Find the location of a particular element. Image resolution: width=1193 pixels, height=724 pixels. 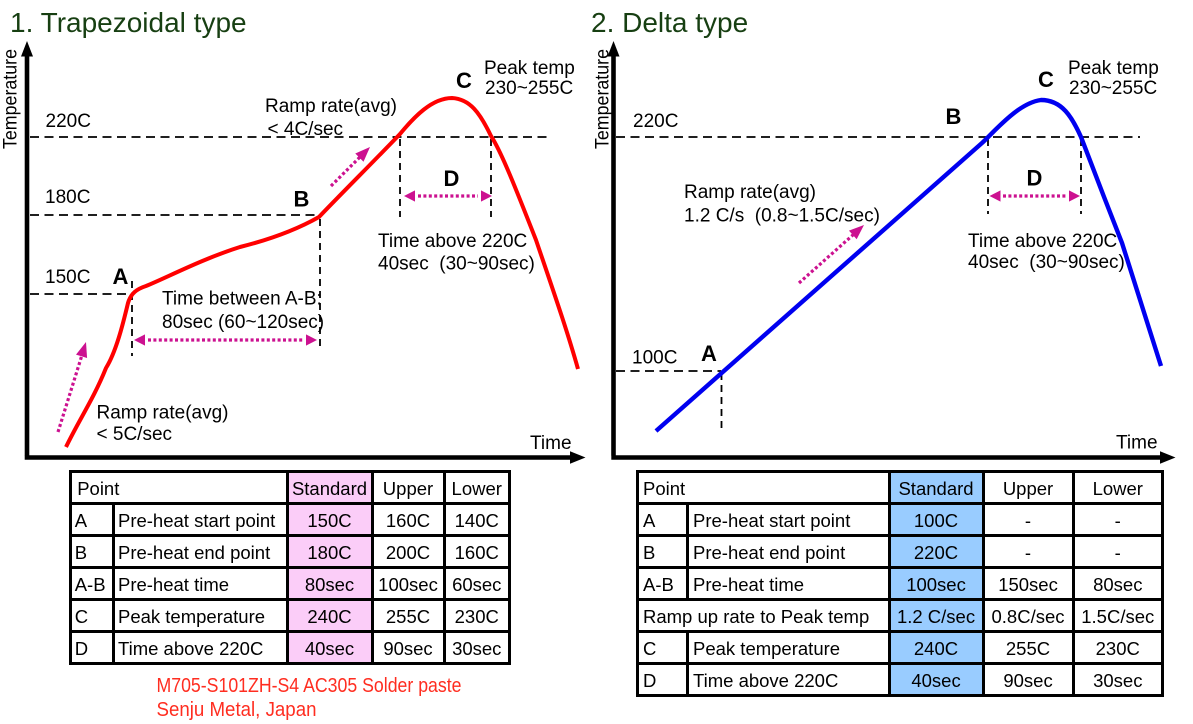

svg-text: Senju Metal, Japan is located at coordinates (237, 709).